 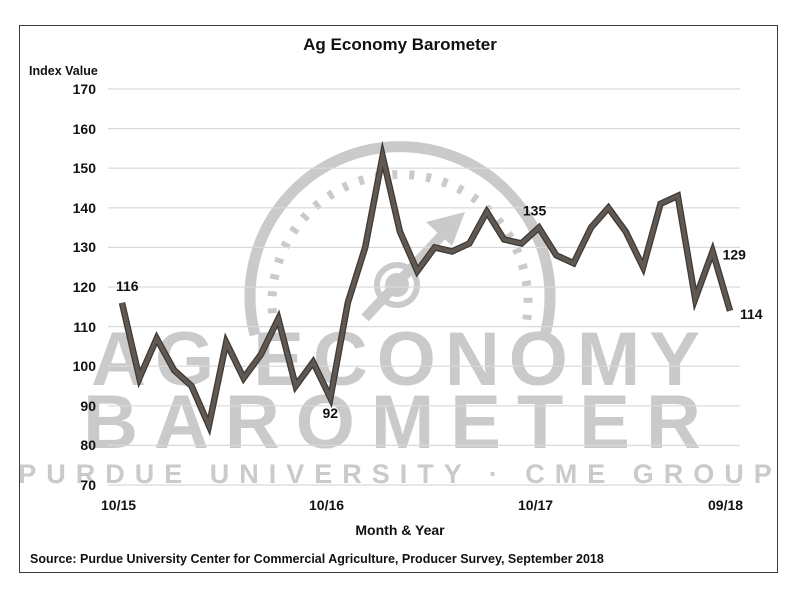 I want to click on chart-title: Ag Economy Barometer, so click(x=400, y=44).